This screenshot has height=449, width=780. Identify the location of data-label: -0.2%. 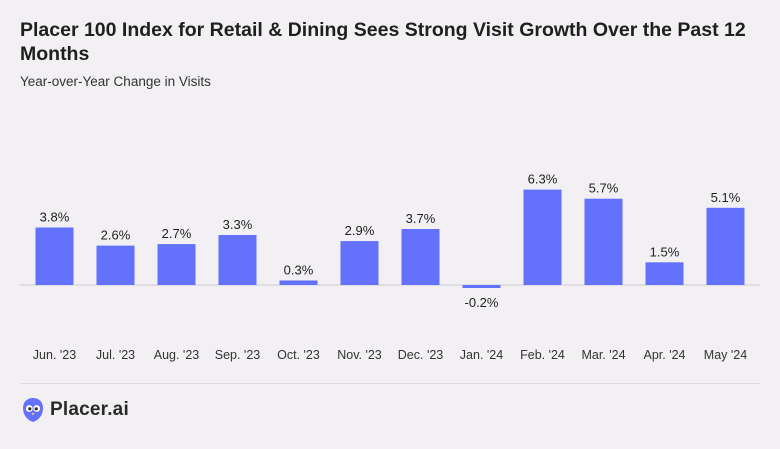
(482, 302).